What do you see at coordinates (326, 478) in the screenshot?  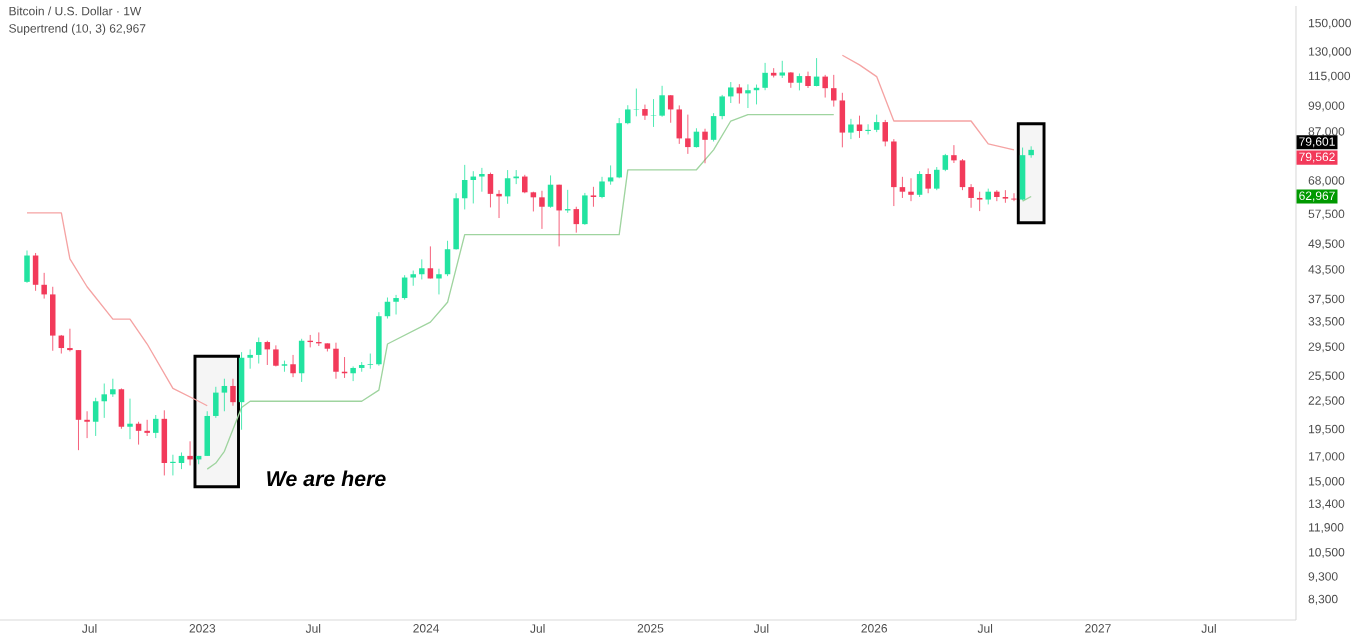 I see `band-label: We are here` at bounding box center [326, 478].